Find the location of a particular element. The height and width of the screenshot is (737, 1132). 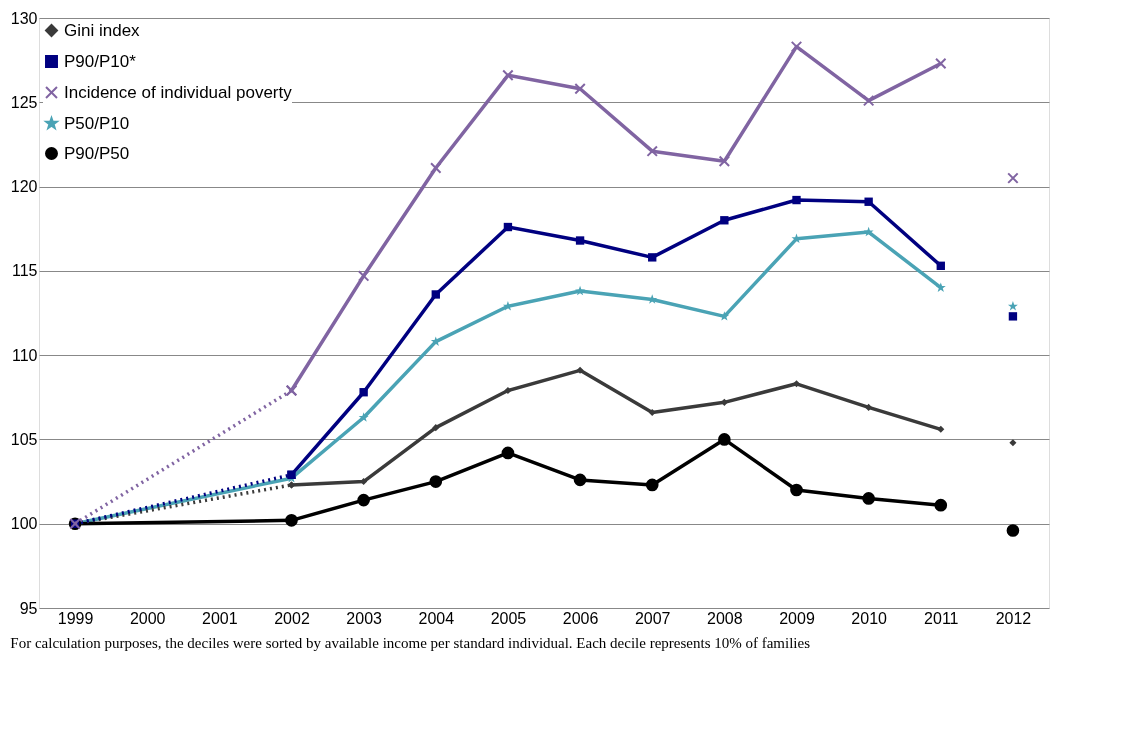

legend-label: Gini index is located at coordinates (102, 30).